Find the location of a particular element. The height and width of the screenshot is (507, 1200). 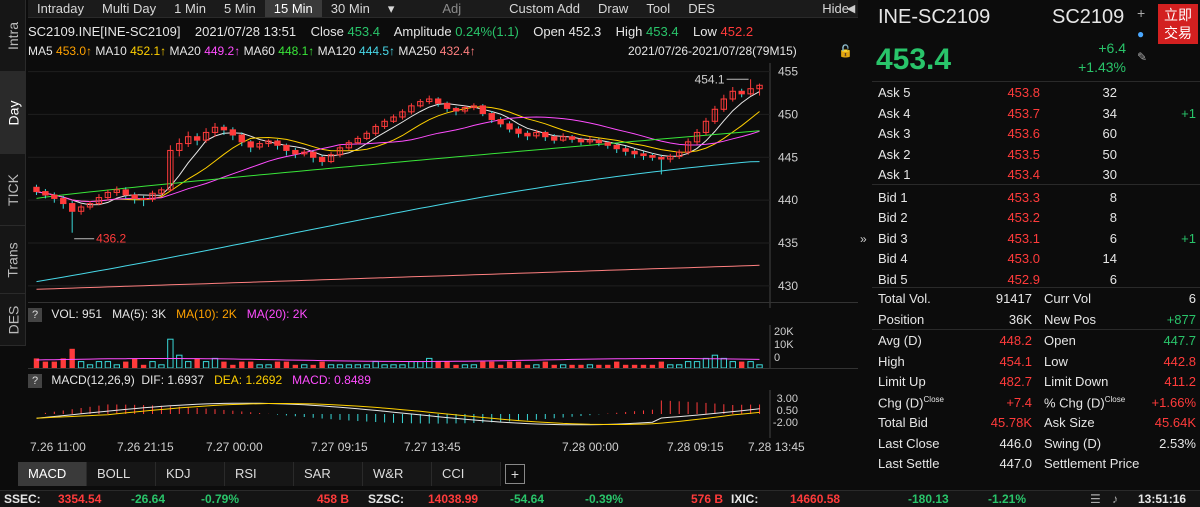

bid-row: Bid 2 453.2 8 is located at coordinates (1036, 218).